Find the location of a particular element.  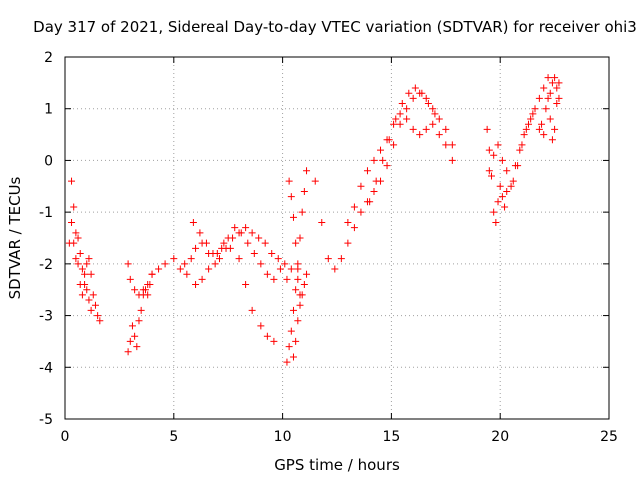

y-tick-label: 2 is located at coordinates (48, 58).